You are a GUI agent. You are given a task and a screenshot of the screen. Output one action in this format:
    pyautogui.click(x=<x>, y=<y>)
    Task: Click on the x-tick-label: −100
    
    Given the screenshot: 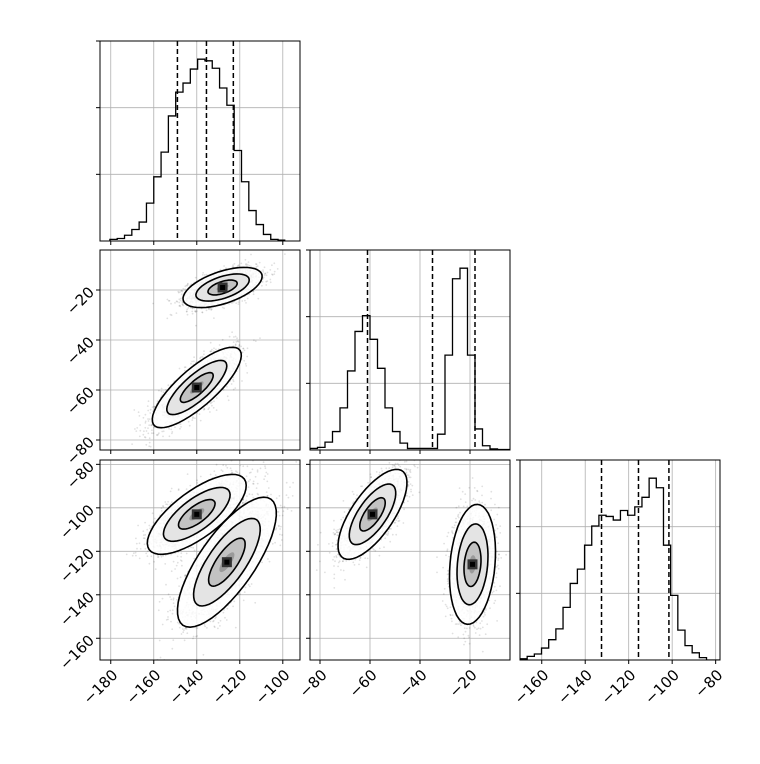 What is the action you would take?
    pyautogui.click(x=662, y=687)
    